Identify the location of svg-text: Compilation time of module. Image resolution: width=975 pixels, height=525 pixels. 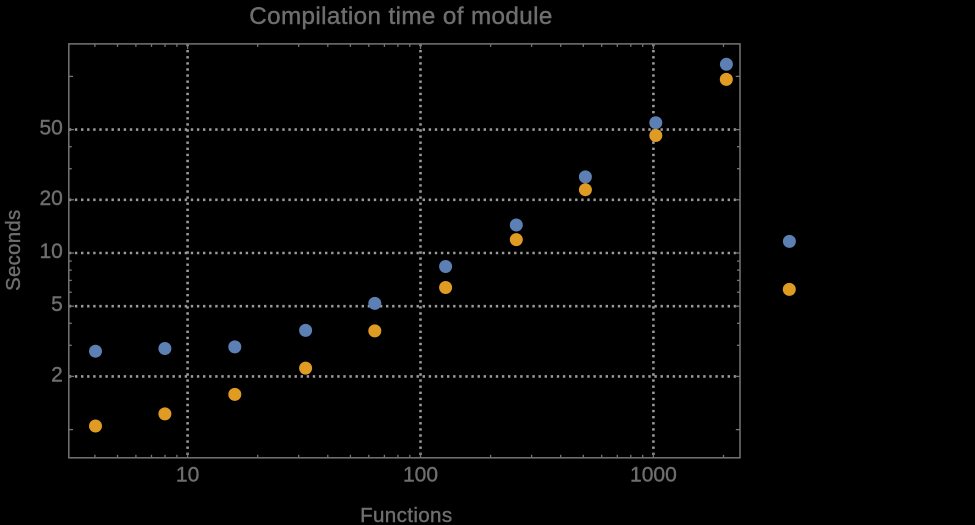
(400, 16).